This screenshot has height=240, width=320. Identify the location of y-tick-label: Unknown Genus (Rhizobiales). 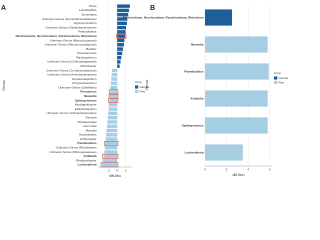
(76, 147).